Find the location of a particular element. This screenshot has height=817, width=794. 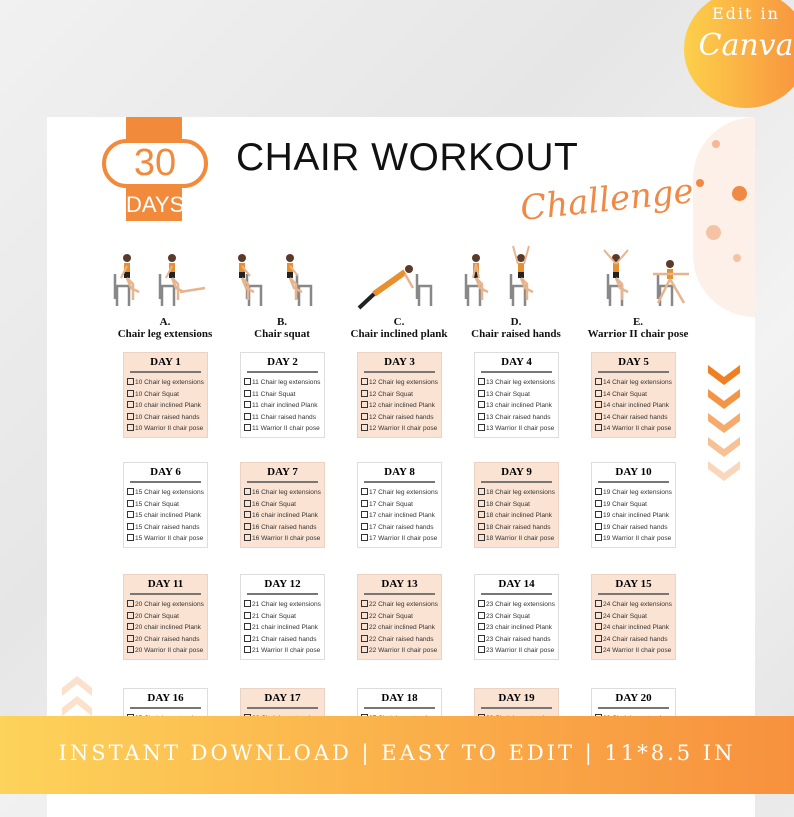

checklist-item: 12 Chair Squat is located at coordinates (399, 395).